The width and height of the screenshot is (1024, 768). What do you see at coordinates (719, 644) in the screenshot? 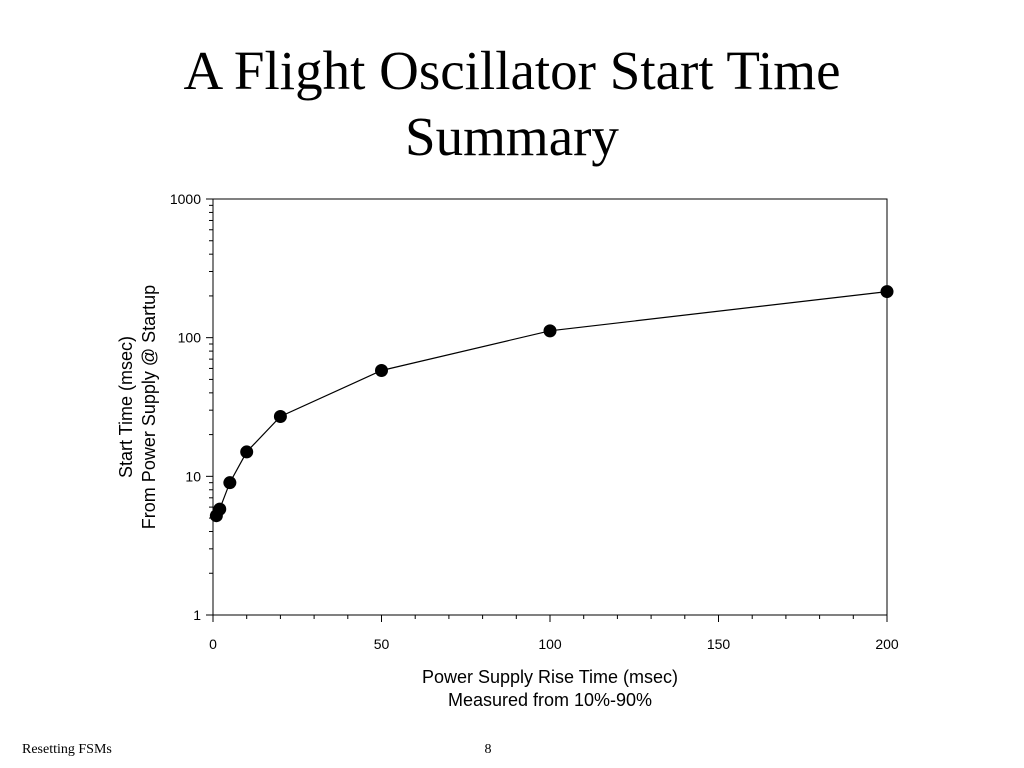
I see `x-tick-label: 150` at bounding box center [719, 644].